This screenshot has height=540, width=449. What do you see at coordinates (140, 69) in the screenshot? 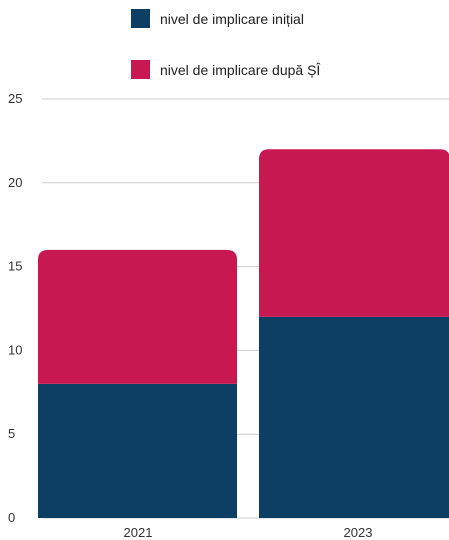
I see `legend-swatch-after` at bounding box center [140, 69].